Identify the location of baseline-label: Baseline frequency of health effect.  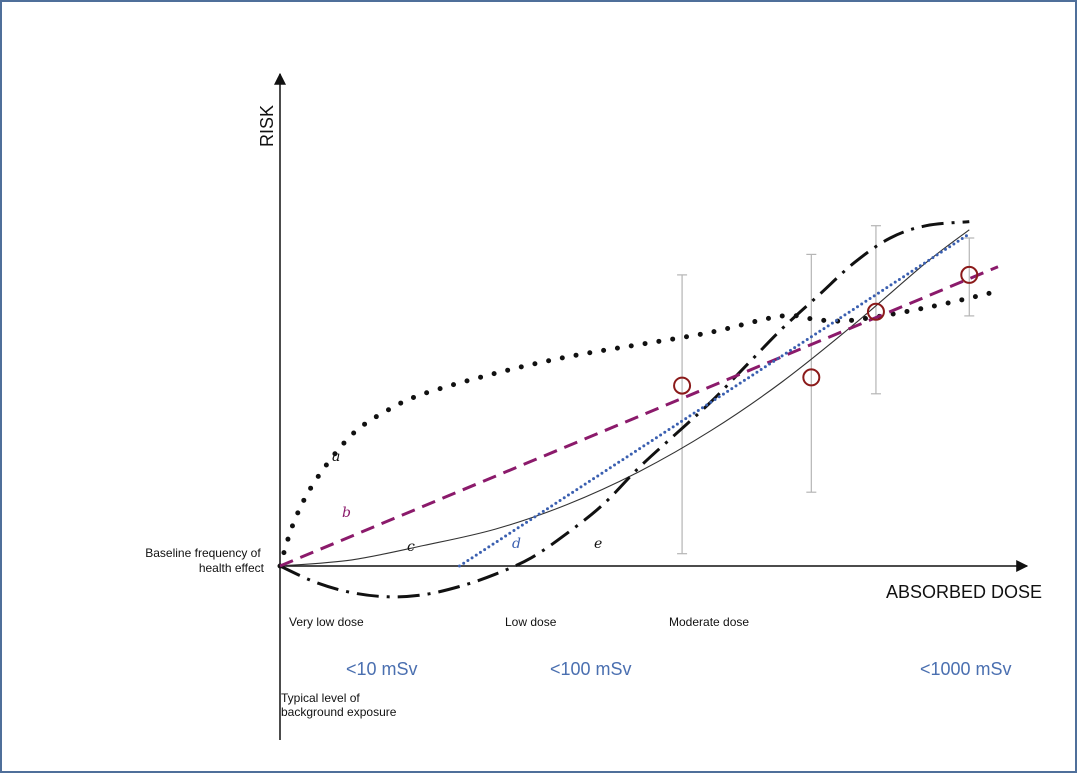
(204, 560).